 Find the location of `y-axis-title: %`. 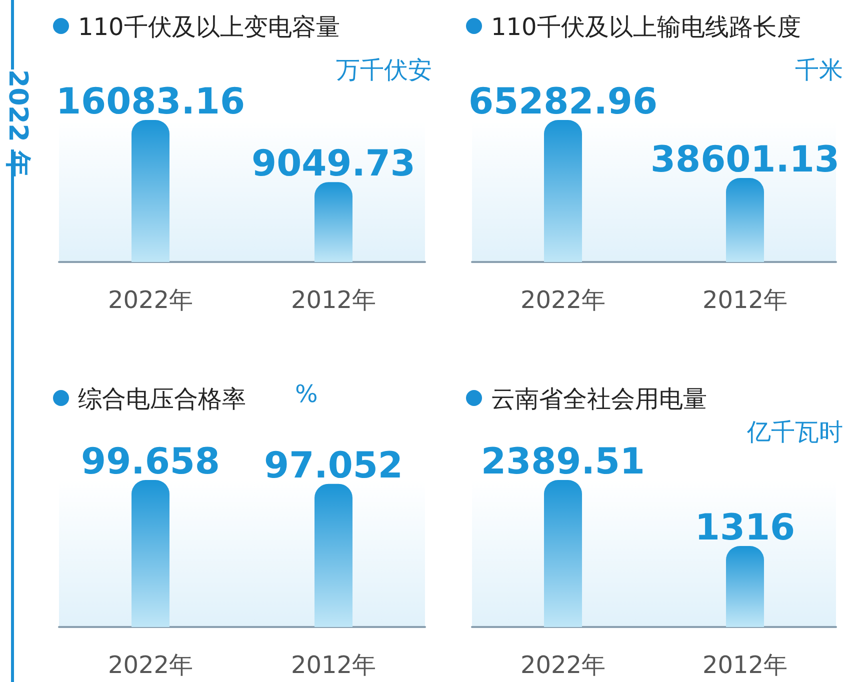

y-axis-title: % is located at coordinates (306, 394).